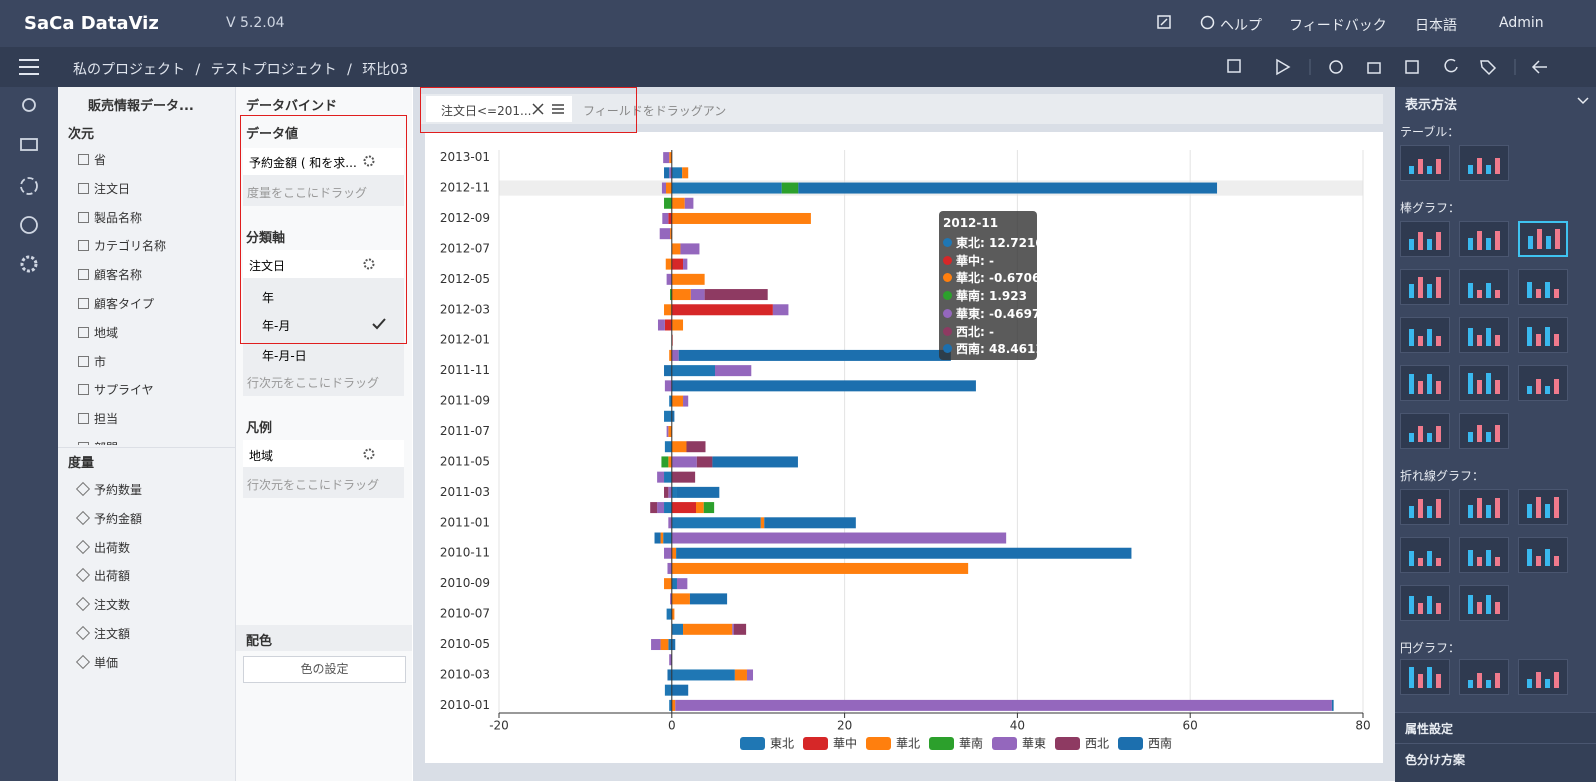 This screenshot has width=1596, height=782. I want to click on dimension-item: 顧客タイプ, so click(116, 303).